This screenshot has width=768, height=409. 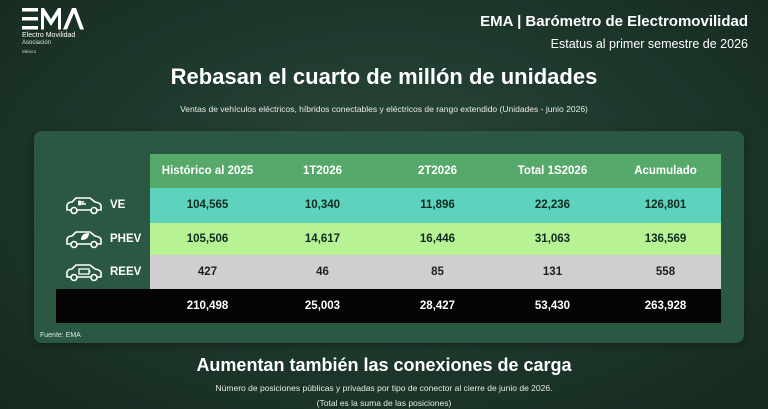 I want to click on table-row-reev: REEV 427 46 85 131 558, so click(x=388, y=272).